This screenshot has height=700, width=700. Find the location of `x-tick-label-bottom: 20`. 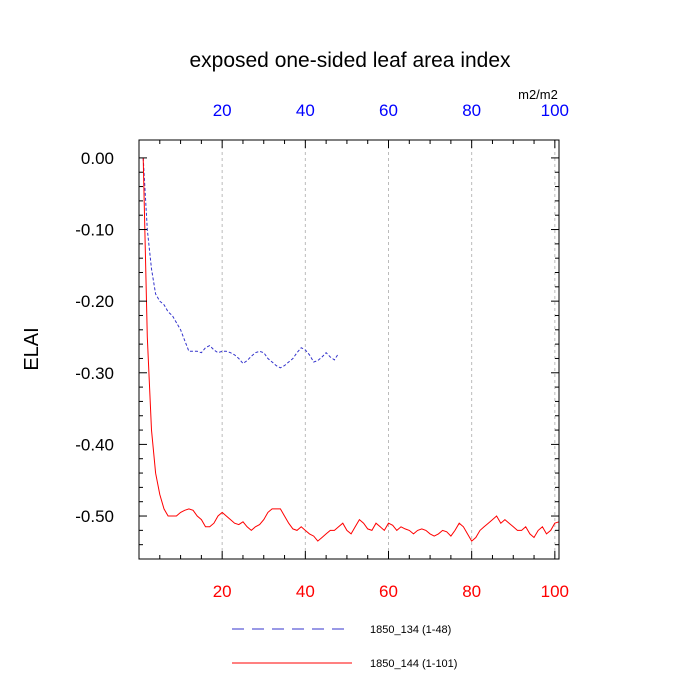

x-tick-label-bottom: 20 is located at coordinates (222, 591).